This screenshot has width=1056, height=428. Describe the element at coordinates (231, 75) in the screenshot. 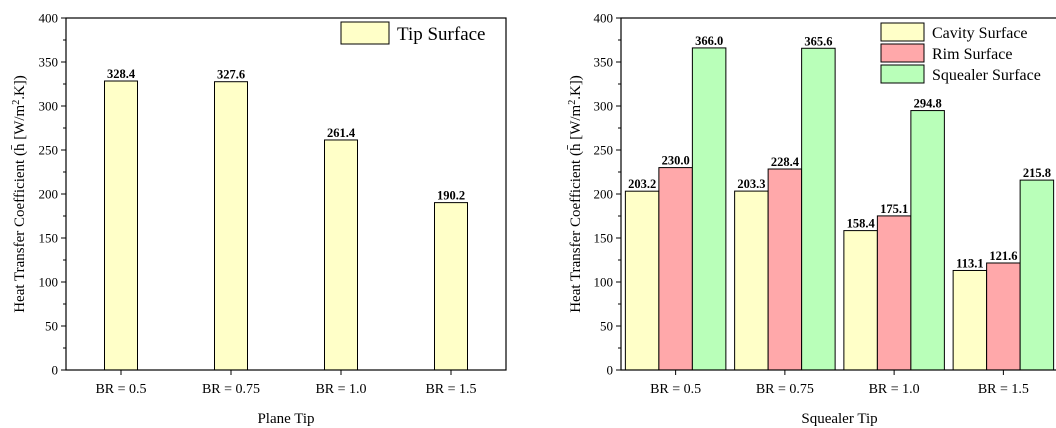

I see `data-label: 327.6` at that location.